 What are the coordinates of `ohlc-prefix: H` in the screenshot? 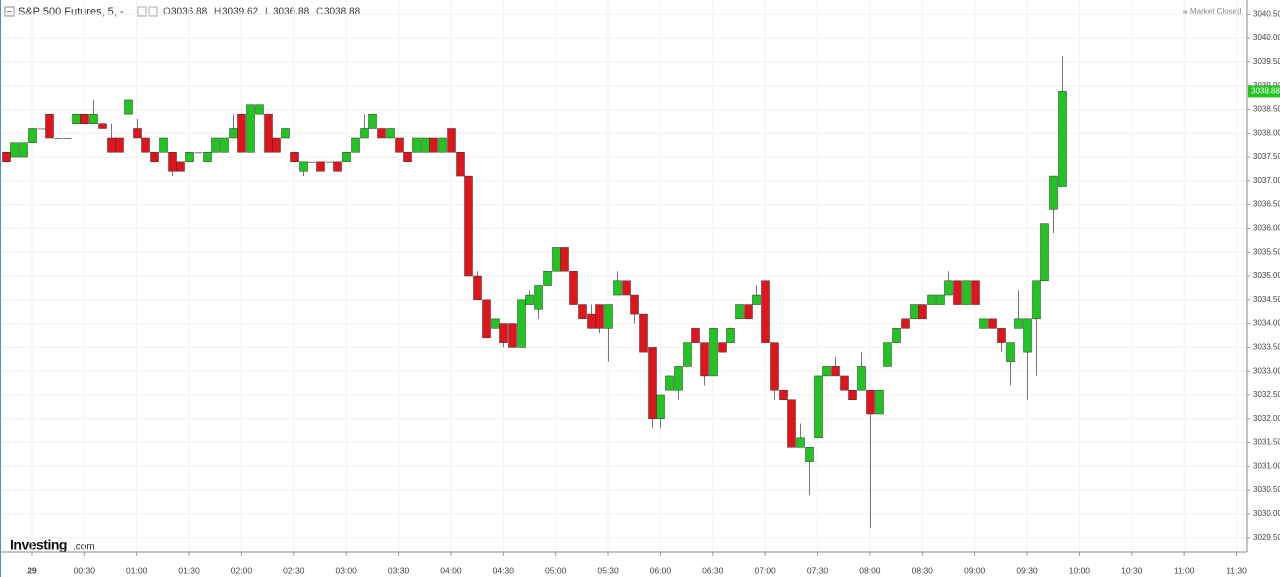 It's located at (217, 12).